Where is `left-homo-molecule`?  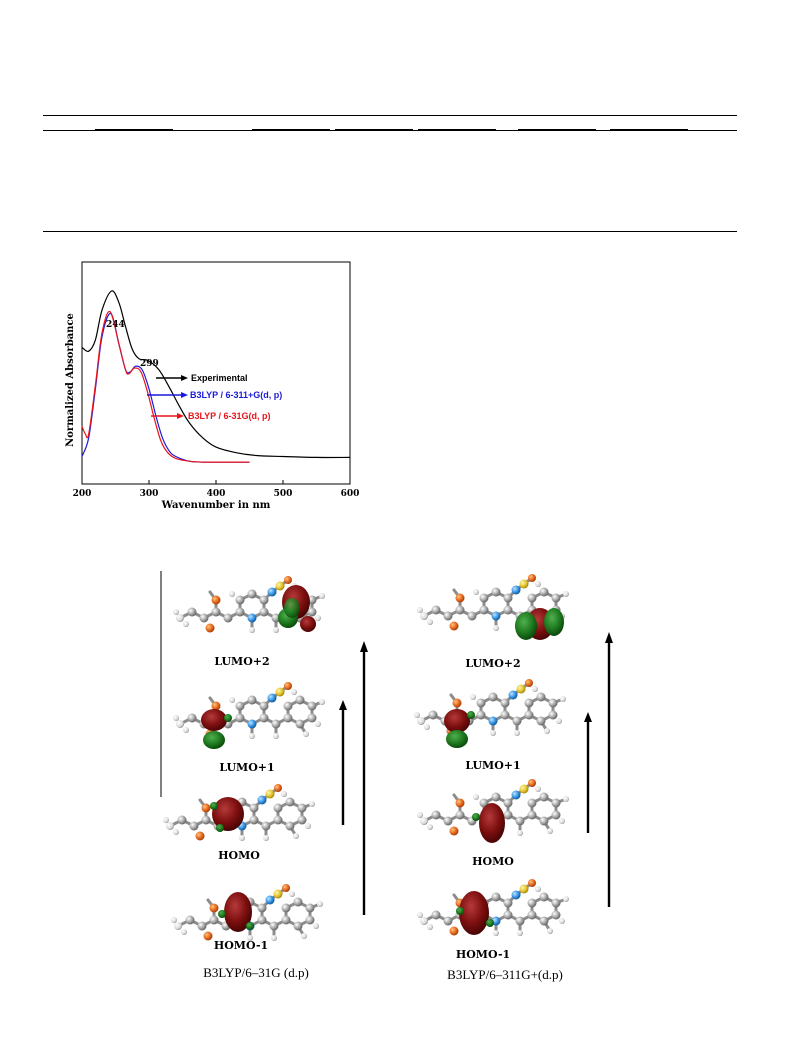
left-homo-molecule is located at coordinates (239, 812).